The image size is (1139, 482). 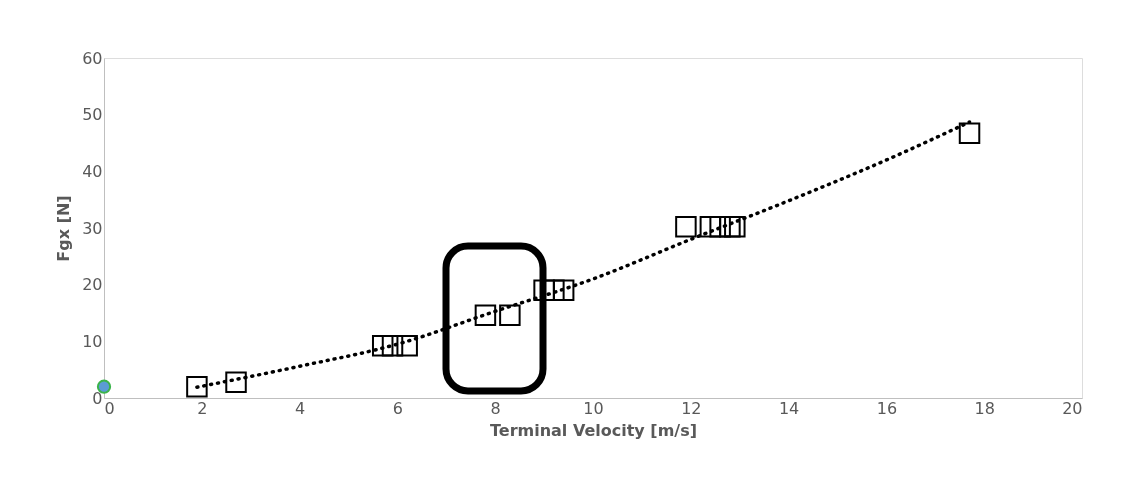 What do you see at coordinates (887, 408) in the screenshot?
I see `x-tick-label: 16` at bounding box center [887, 408].